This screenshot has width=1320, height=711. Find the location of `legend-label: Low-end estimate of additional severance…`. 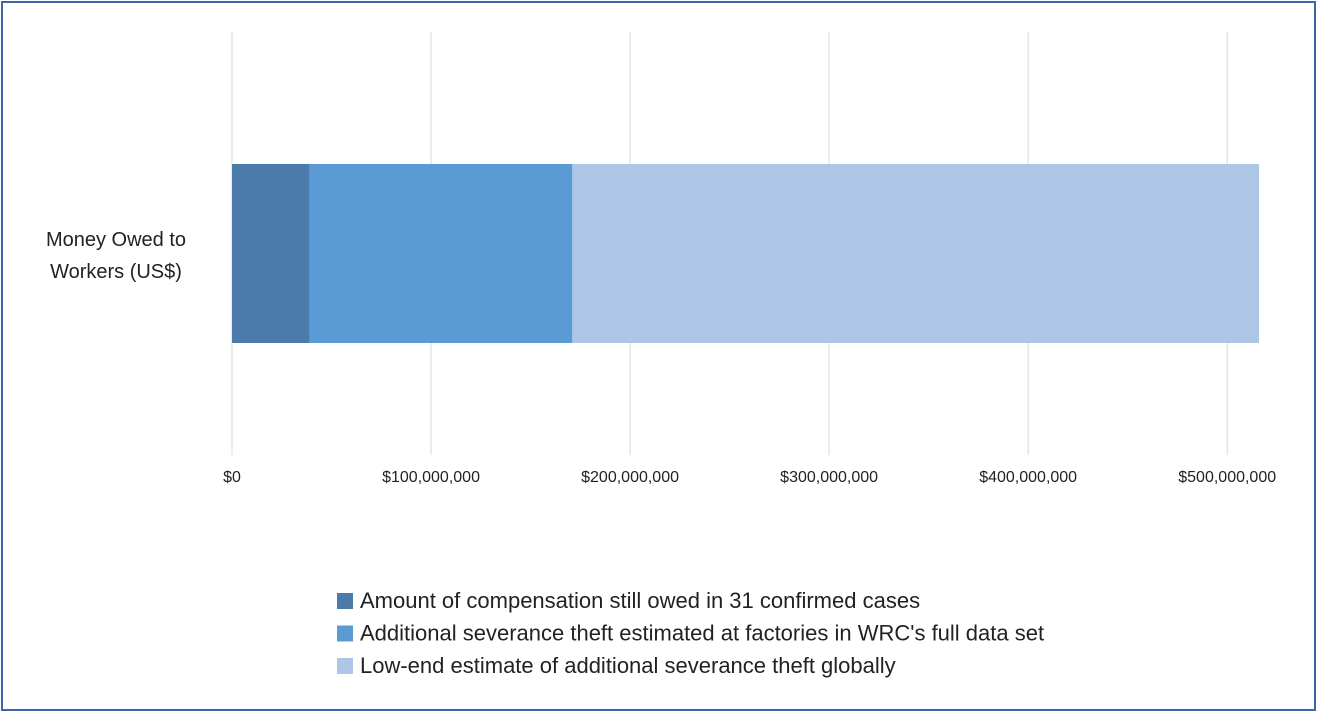

legend-label: Low-end estimate of additional severance… is located at coordinates (628, 665).